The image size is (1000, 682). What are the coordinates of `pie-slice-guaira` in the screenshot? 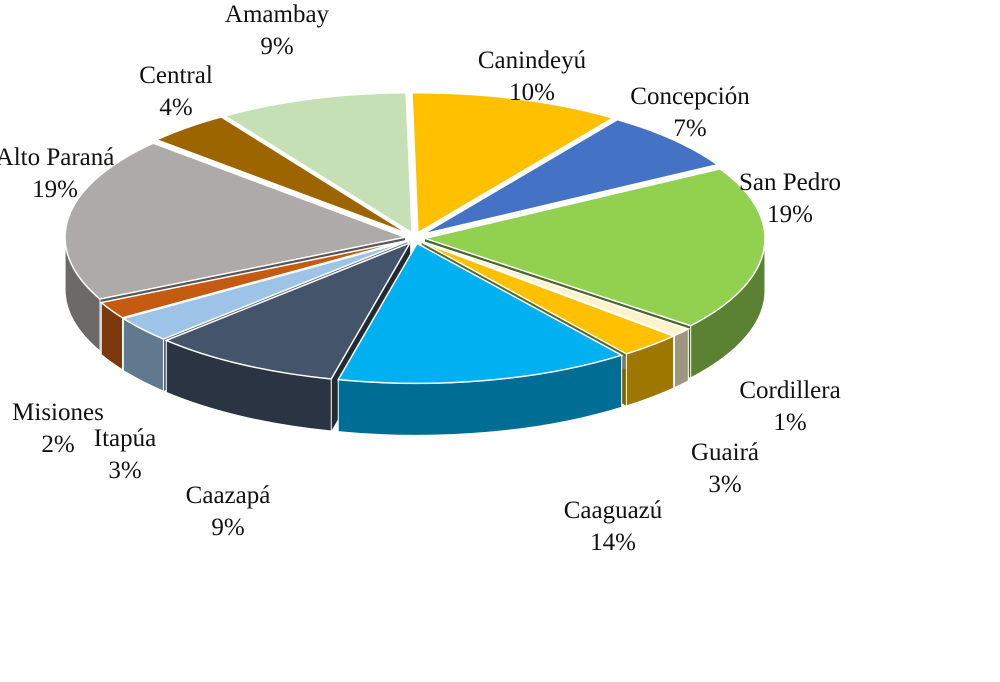 It's located at (548, 298).